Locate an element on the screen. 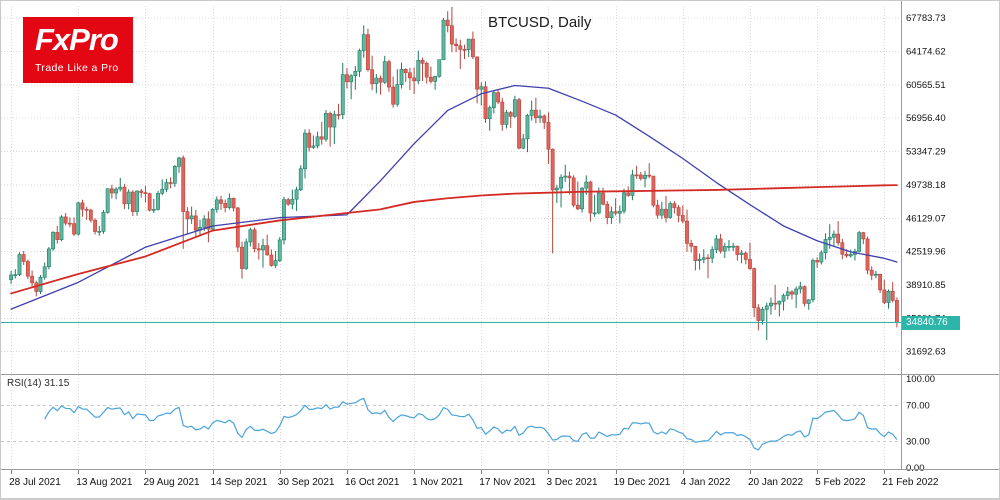 This screenshot has height=500, width=1000. time-axis-label: 19 Dec 2021 is located at coordinates (642, 482).